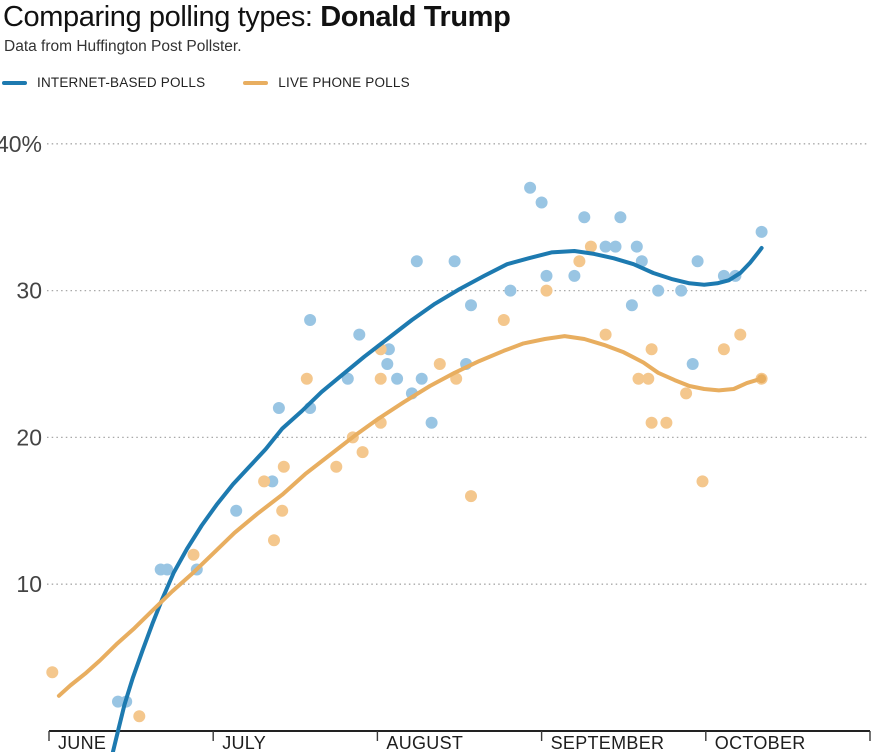  I want to click on x-axis-month-label: OCTOBER, so click(760, 742).